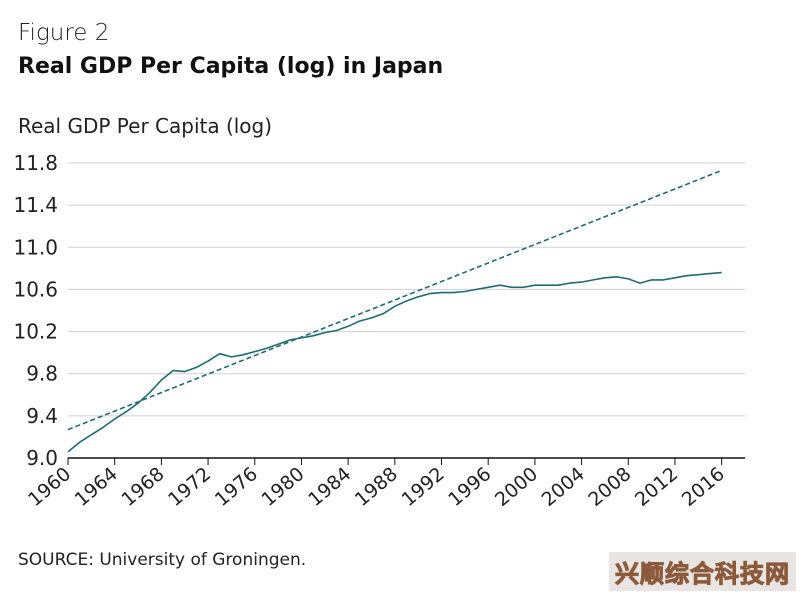 Image resolution: width=800 pixels, height=599 pixels. What do you see at coordinates (329, 487) in the screenshot?
I see `x-tick-label: 1984` at bounding box center [329, 487].